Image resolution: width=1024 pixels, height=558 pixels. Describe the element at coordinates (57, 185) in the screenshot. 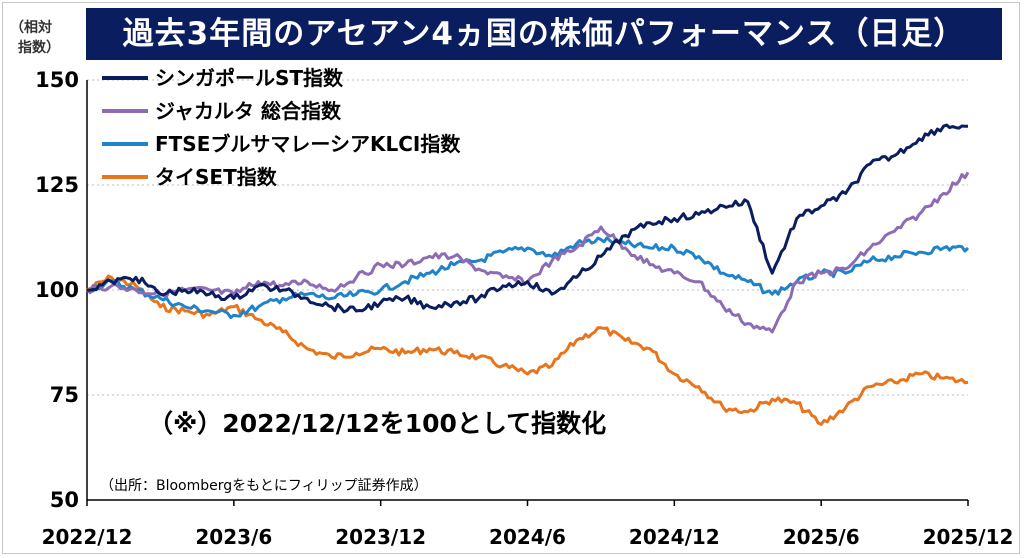

I see `y-tick-125: 125` at that location.